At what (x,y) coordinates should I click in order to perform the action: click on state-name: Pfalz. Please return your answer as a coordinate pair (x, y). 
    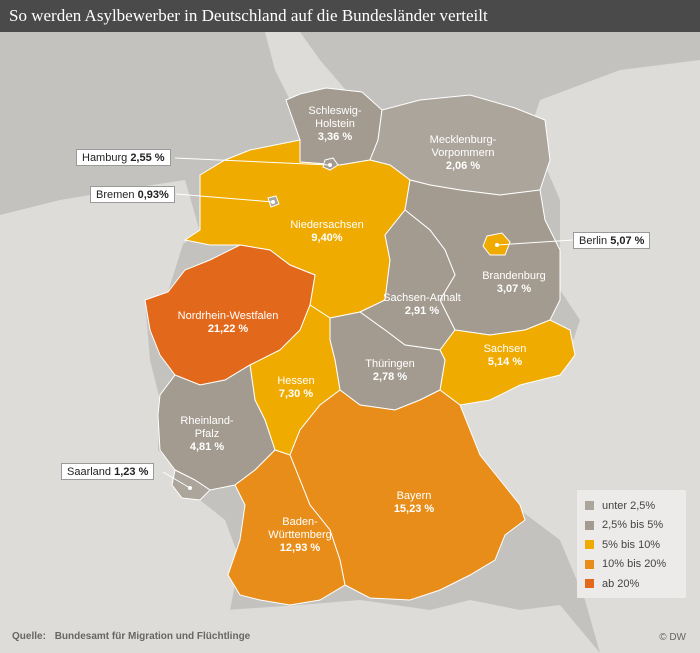
    Looking at the image, I should click on (207, 434).